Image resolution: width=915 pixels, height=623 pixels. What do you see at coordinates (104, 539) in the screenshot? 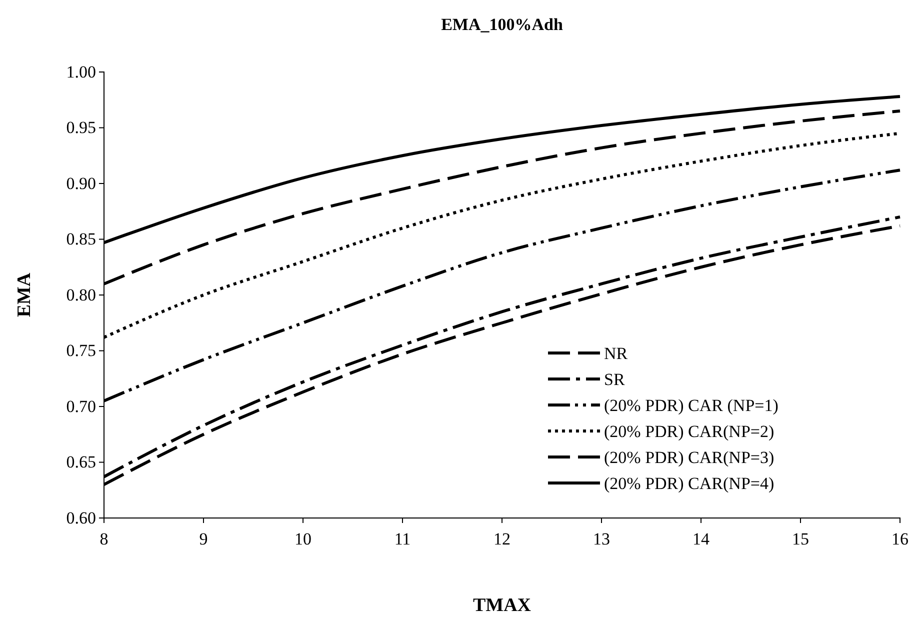
I see `x-tick-label: 8` at bounding box center [104, 539].